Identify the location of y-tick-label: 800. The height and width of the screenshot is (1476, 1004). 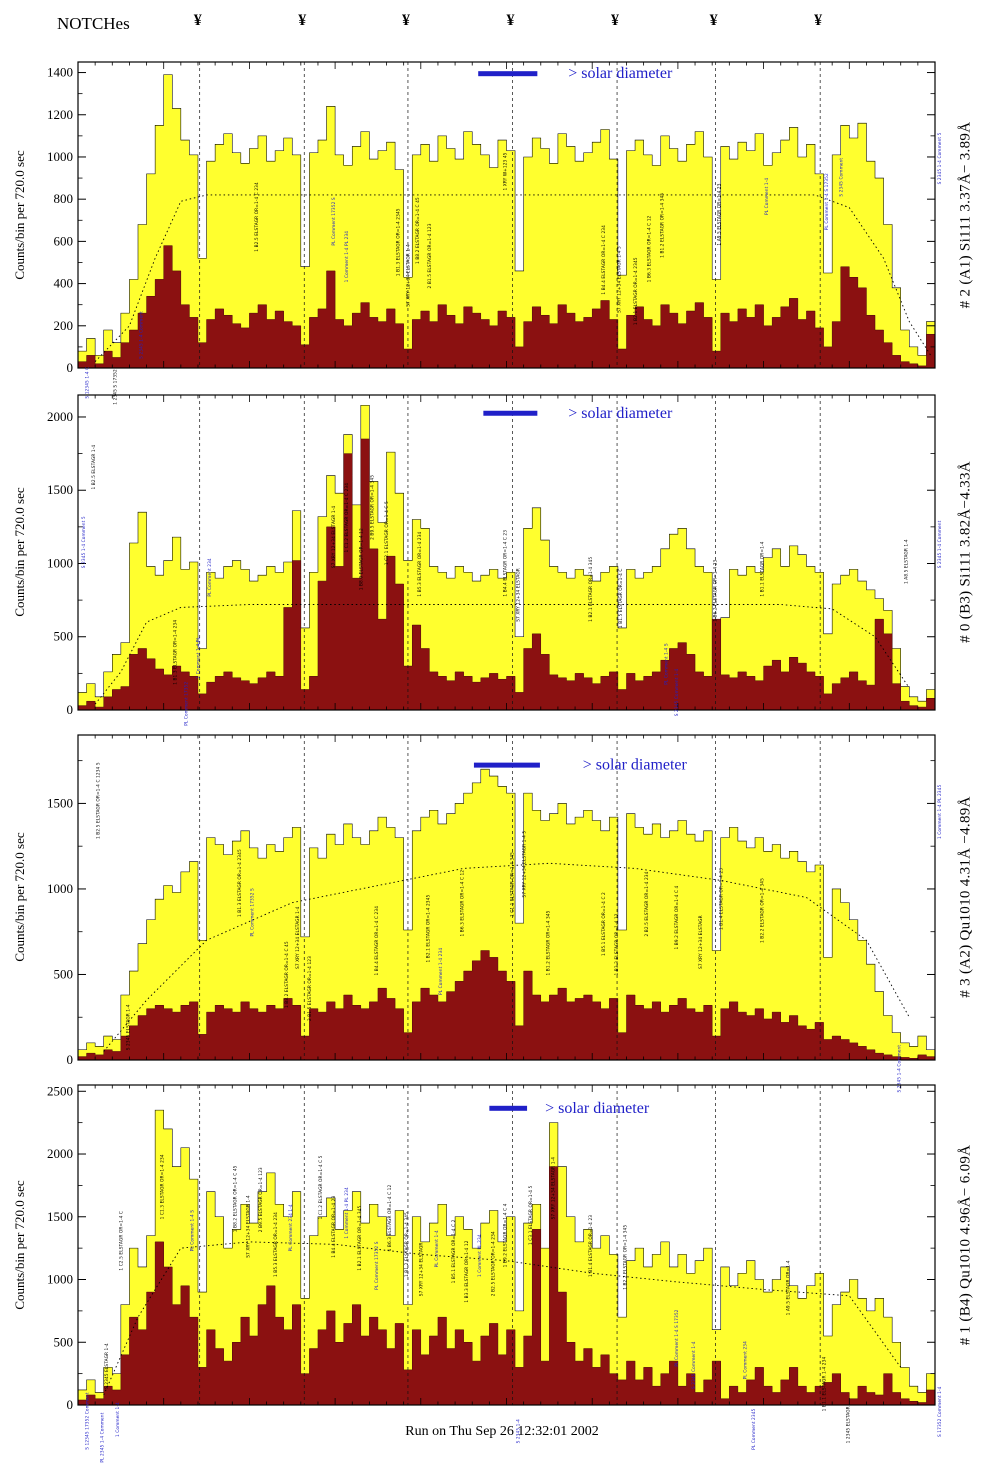
(64, 198).